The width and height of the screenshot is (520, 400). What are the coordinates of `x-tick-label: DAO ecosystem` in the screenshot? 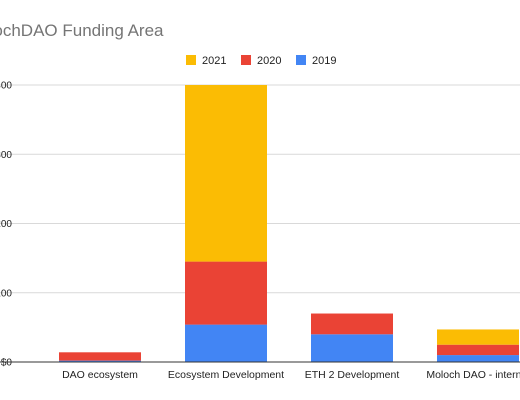 It's located at (100, 375).